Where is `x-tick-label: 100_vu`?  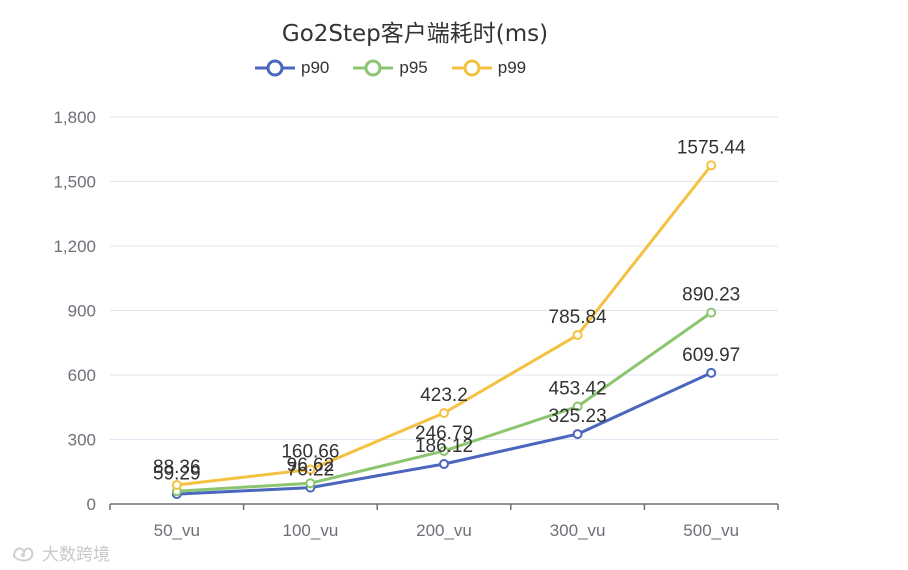
x-tick-label: 100_vu is located at coordinates (311, 530).